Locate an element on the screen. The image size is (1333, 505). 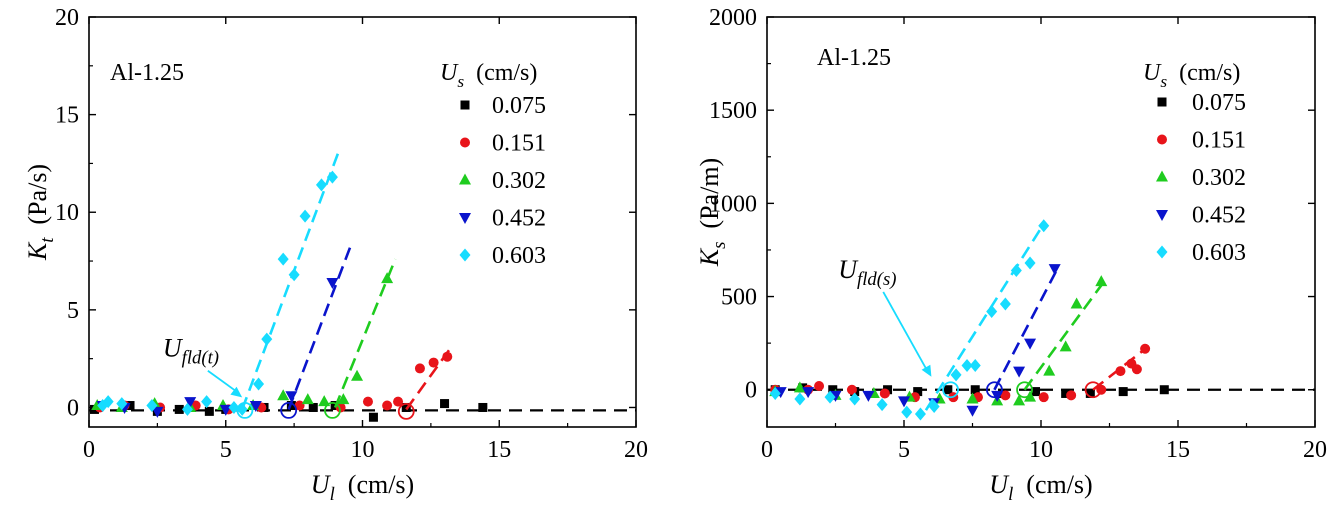
annotation-label: Ufld(s) is located at coordinates (867, 272).